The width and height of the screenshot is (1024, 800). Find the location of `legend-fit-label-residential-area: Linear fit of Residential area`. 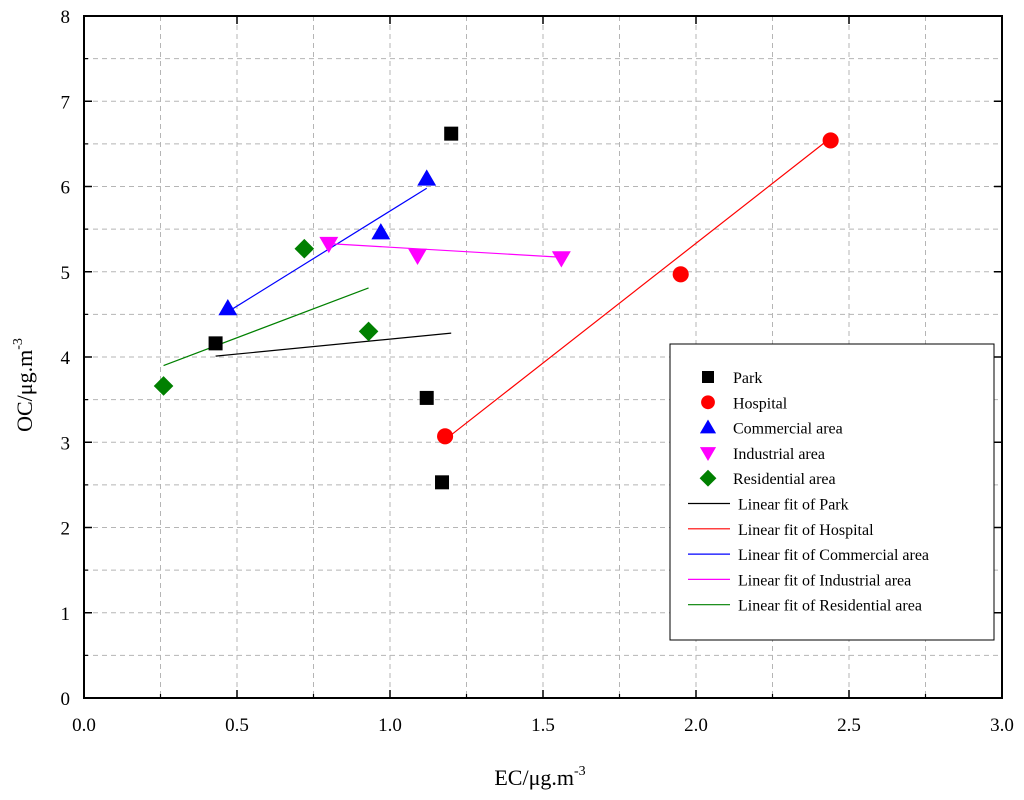

legend-fit-label-residential-area: Linear fit of Residential area is located at coordinates (830, 606).